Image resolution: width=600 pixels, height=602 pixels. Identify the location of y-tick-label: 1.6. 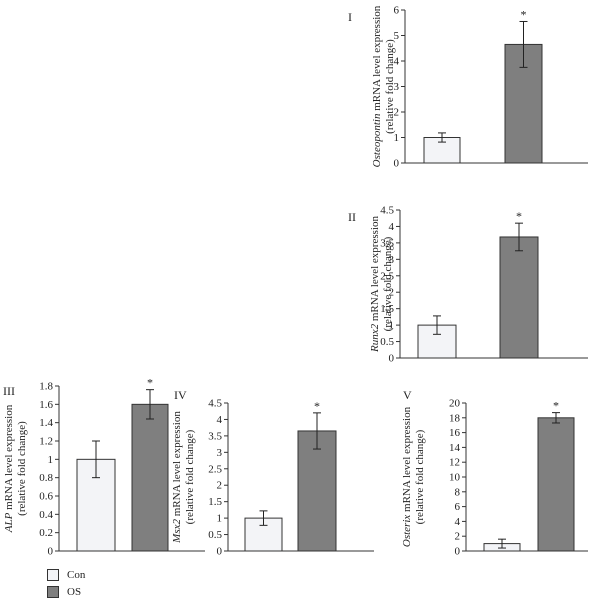
(46, 405).